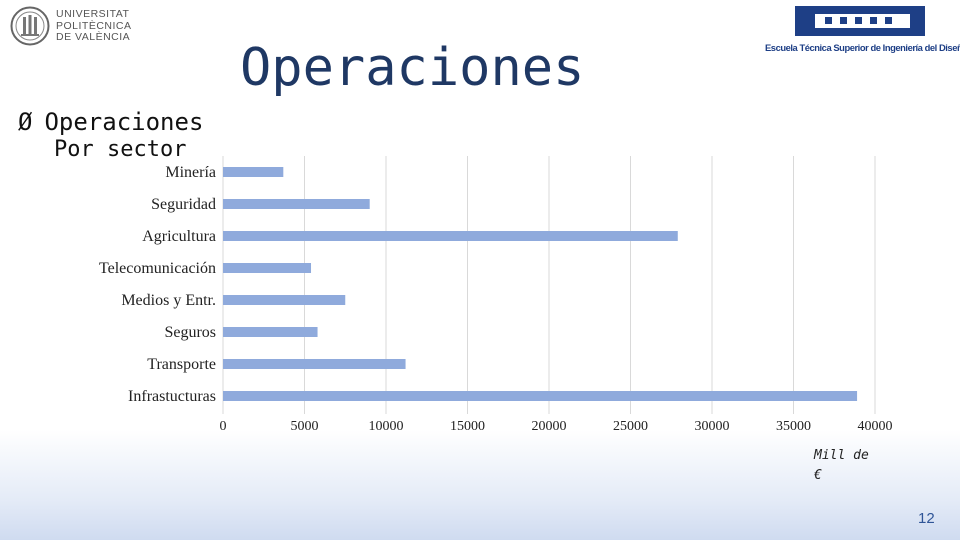  Describe the element at coordinates (181, 364) in the screenshot. I see `category-label: Transporte` at that location.